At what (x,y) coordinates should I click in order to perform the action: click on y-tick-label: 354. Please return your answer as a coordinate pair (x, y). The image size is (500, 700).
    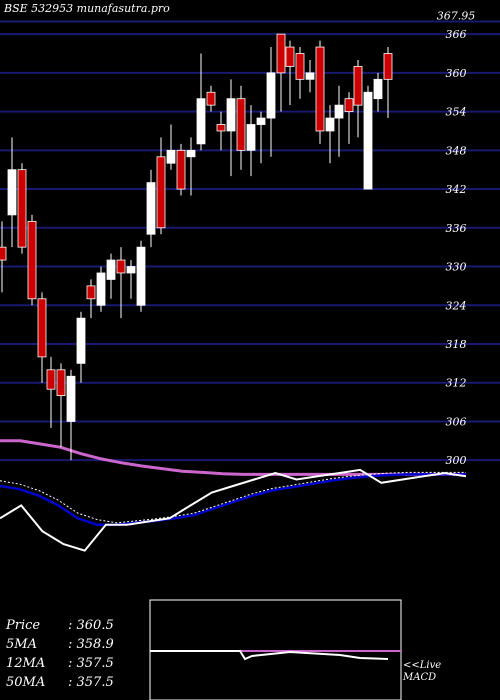
    Looking at the image, I should click on (456, 112).